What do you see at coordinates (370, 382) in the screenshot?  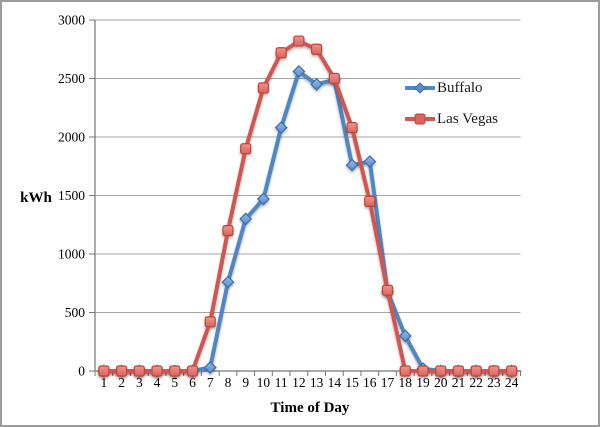 I see `x-tick-label: 16` at bounding box center [370, 382].